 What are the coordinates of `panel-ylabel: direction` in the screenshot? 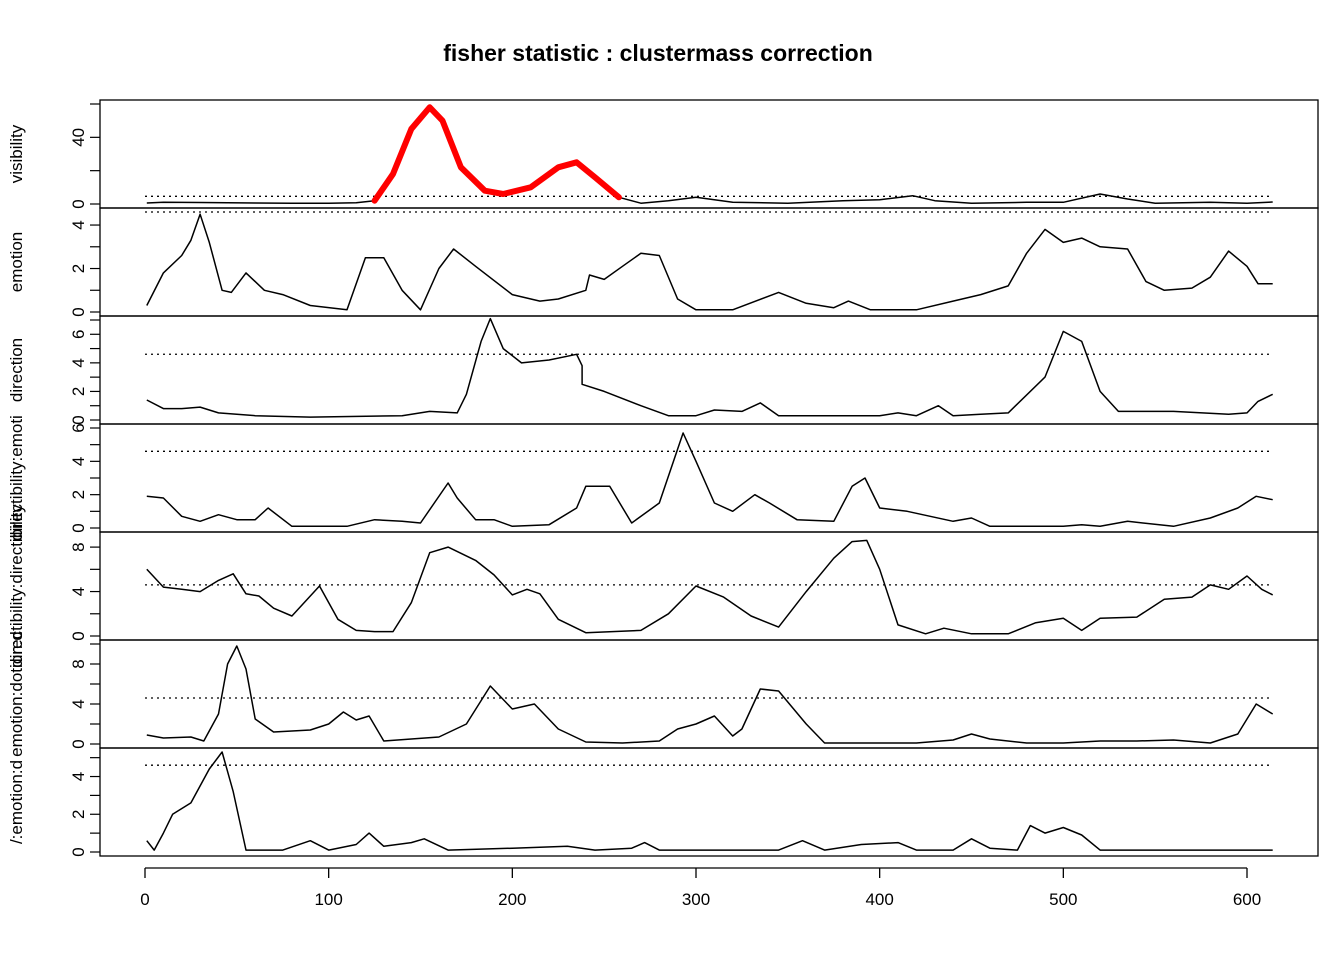 It's located at (16, 370).